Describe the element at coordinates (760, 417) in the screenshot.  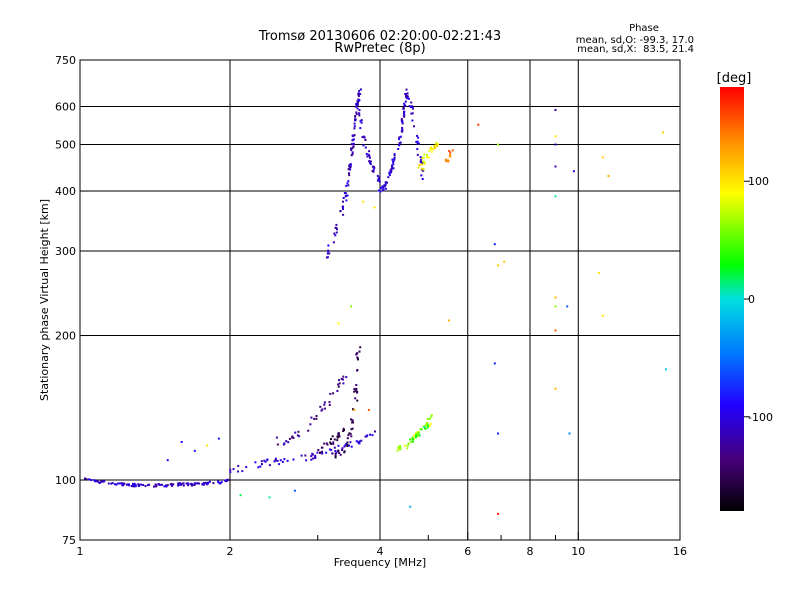
I see `colorbar-tick-label: -100` at that location.